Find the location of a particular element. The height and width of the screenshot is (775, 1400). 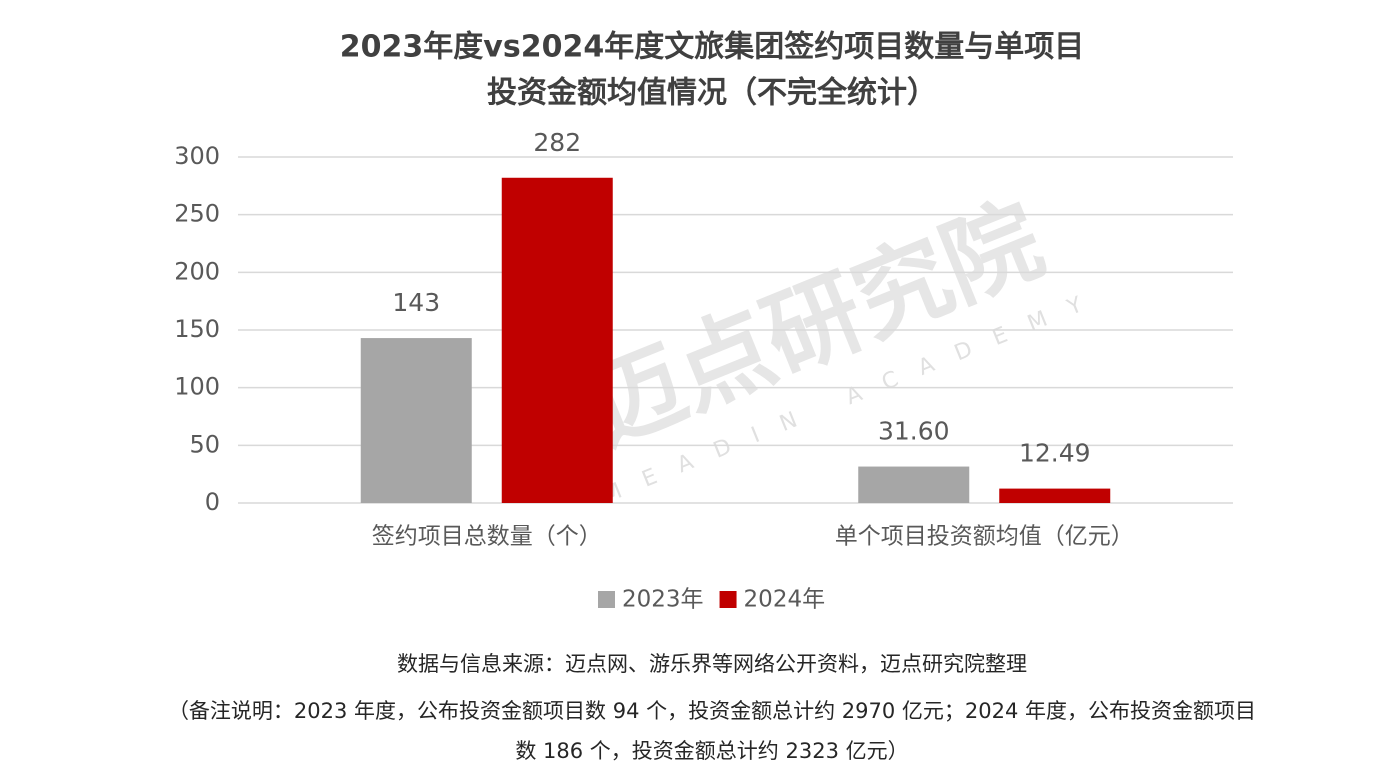

source: 数据与信息来源：迈点网、游乐界等网络公开资料，迈点研究院整理 is located at coordinates (712, 664).